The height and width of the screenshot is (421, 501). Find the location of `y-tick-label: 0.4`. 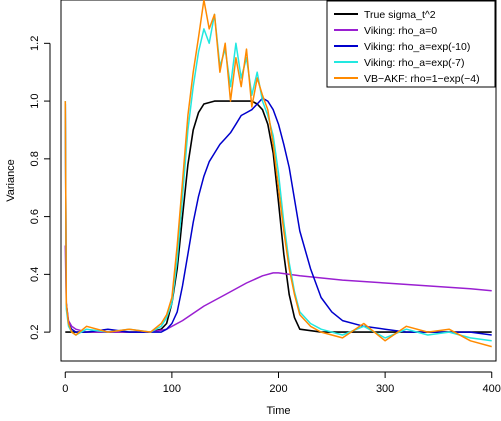

y-tick-label: 0.4 is located at coordinates (35, 274).